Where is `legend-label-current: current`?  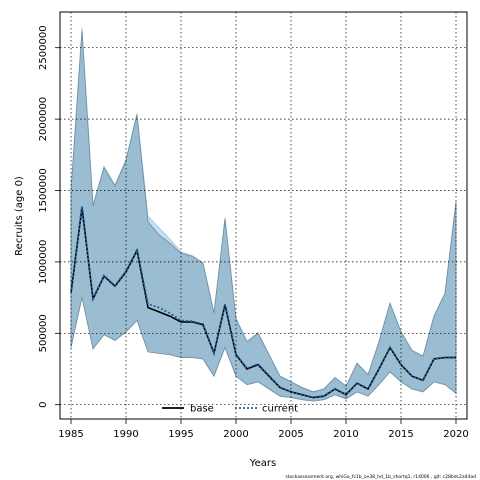 legend-label-current: current is located at coordinates (280, 409).